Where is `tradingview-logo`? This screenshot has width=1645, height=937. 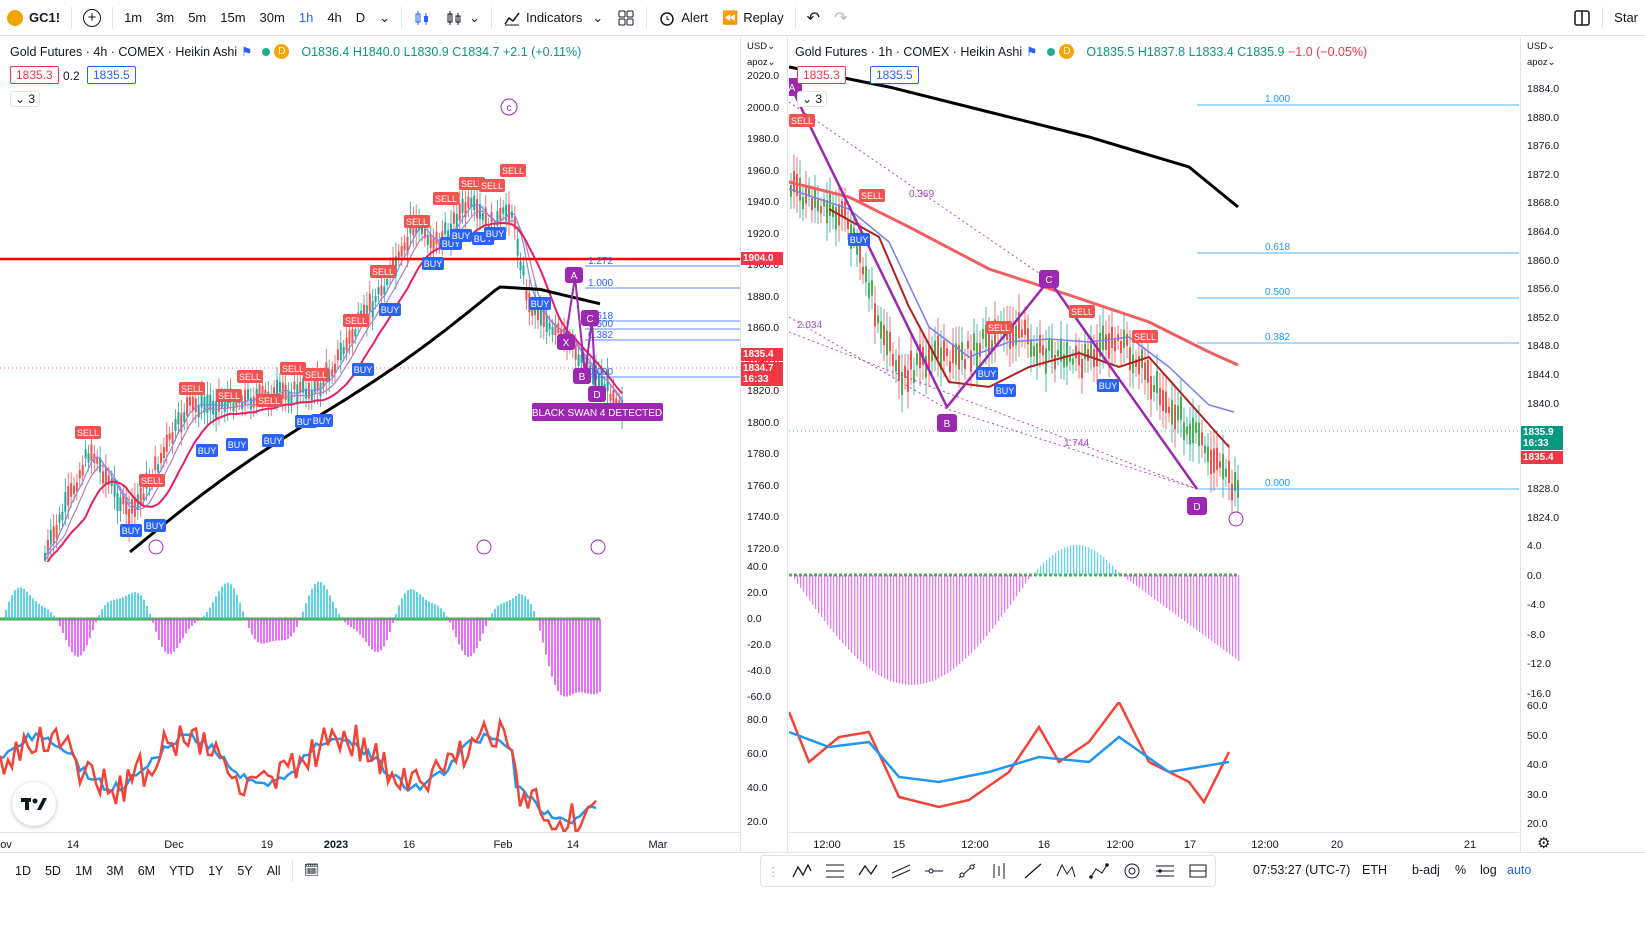
tradingview-logo is located at coordinates (34, 804).